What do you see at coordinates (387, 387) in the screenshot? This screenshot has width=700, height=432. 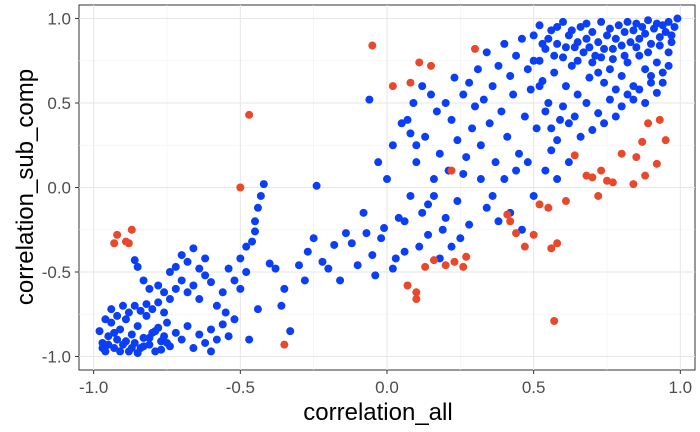 I see `x-tick-label: 0.0` at bounding box center [387, 387].